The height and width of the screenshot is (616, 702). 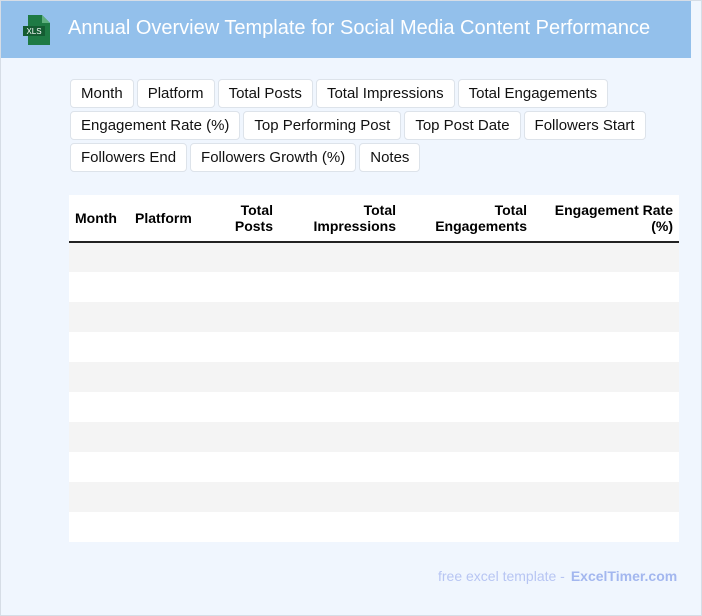 I want to click on excel-file-icon: XLS, so click(x=36, y=30).